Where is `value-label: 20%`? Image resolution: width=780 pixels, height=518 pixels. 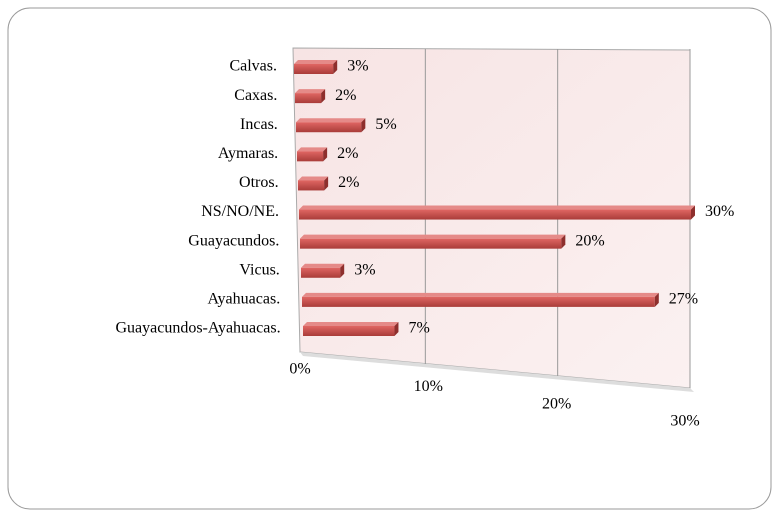 value-label: 20% is located at coordinates (589, 240).